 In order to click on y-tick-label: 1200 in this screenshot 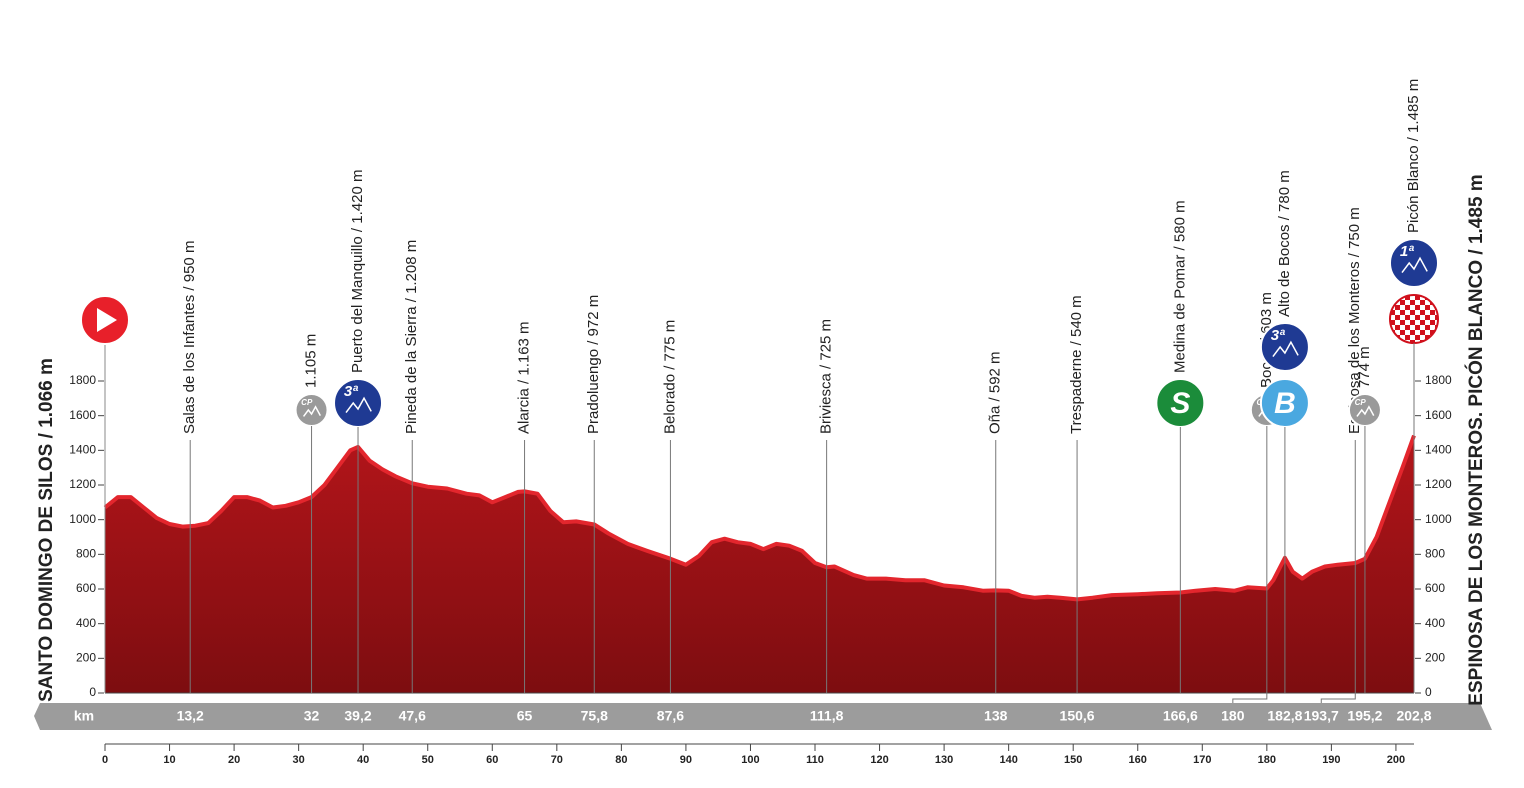, I will do `click(82, 484)`.